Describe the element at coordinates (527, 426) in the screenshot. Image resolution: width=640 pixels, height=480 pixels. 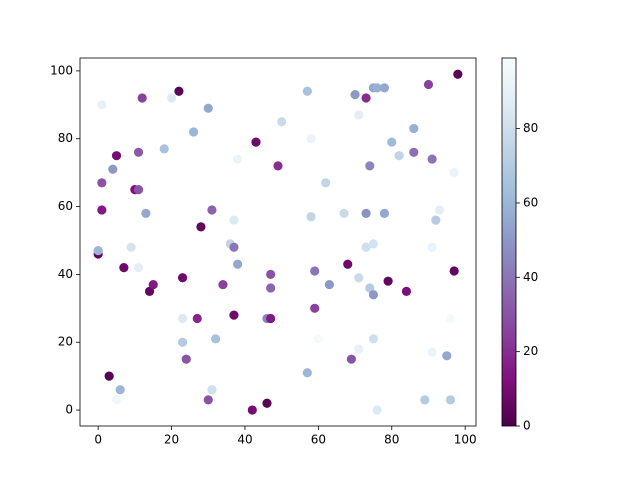
I see `colorbar-tick-label: 0` at that location.